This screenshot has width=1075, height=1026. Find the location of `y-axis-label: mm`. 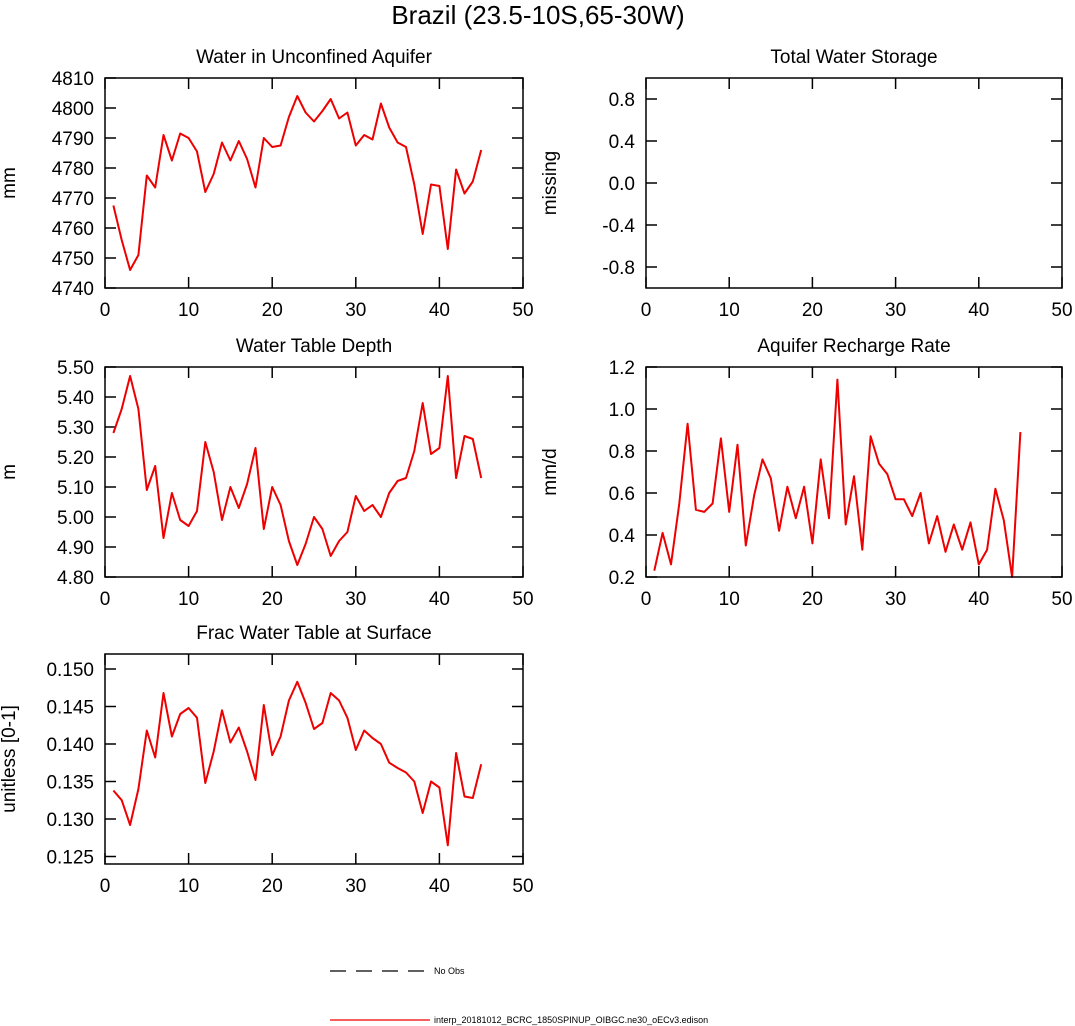

y-axis-label: mm is located at coordinates (10, 183).